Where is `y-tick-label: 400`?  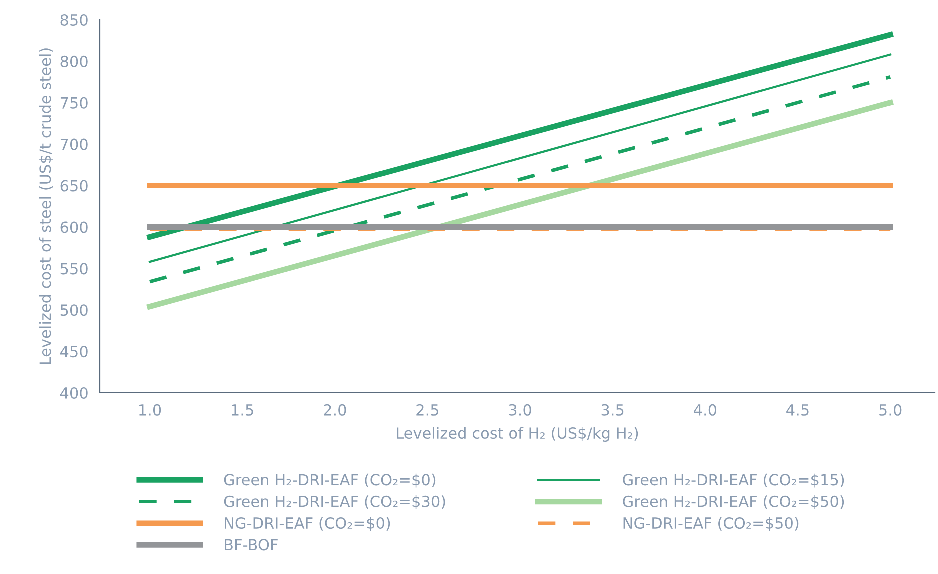
y-tick-label: 400 is located at coordinates (74, 393).